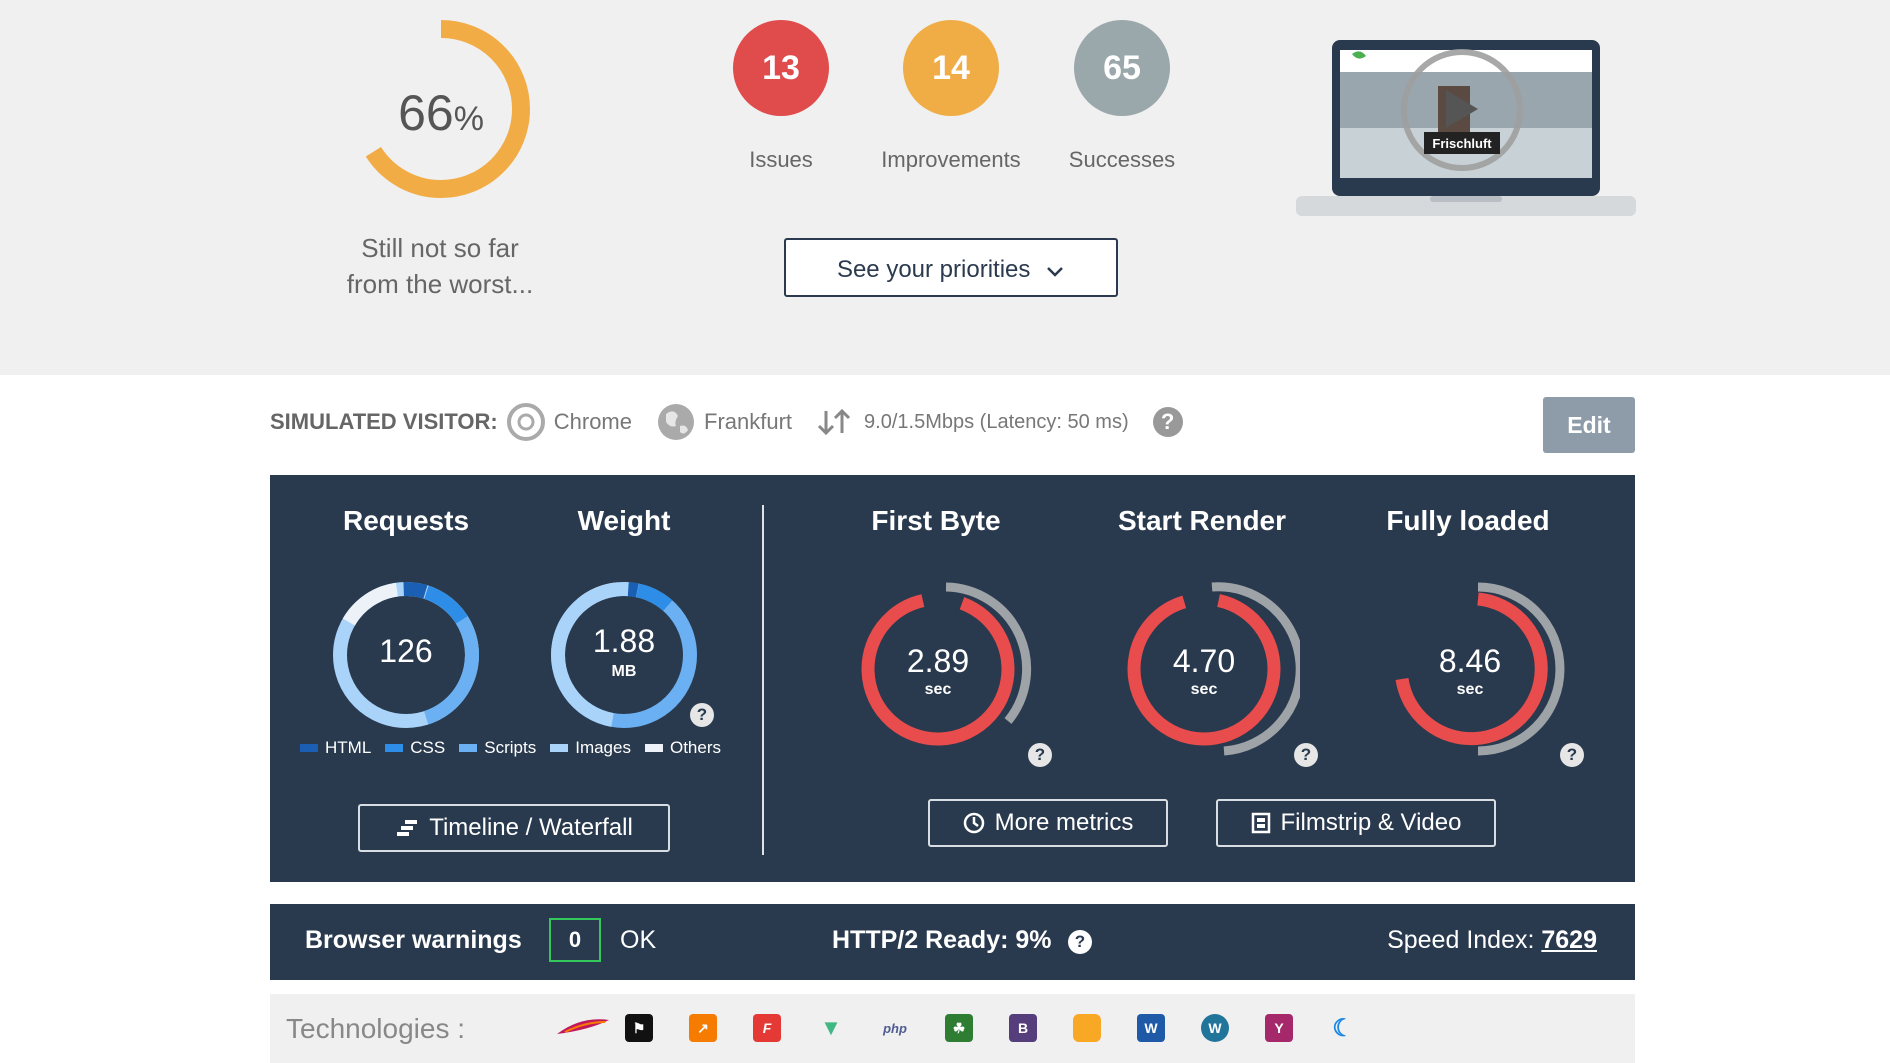 The image size is (1890, 1063). What do you see at coordinates (525, 422) in the screenshot?
I see `chrome-icon` at bounding box center [525, 422].